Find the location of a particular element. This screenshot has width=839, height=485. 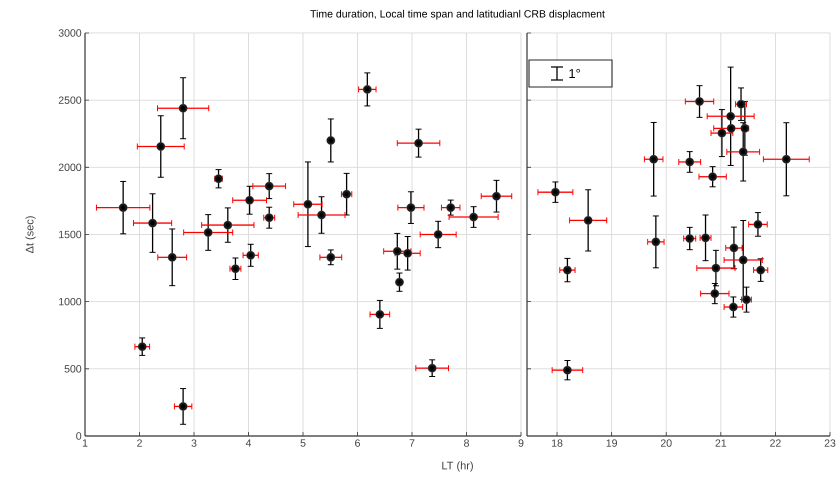

x-tick-label: 23 is located at coordinates (830, 443).